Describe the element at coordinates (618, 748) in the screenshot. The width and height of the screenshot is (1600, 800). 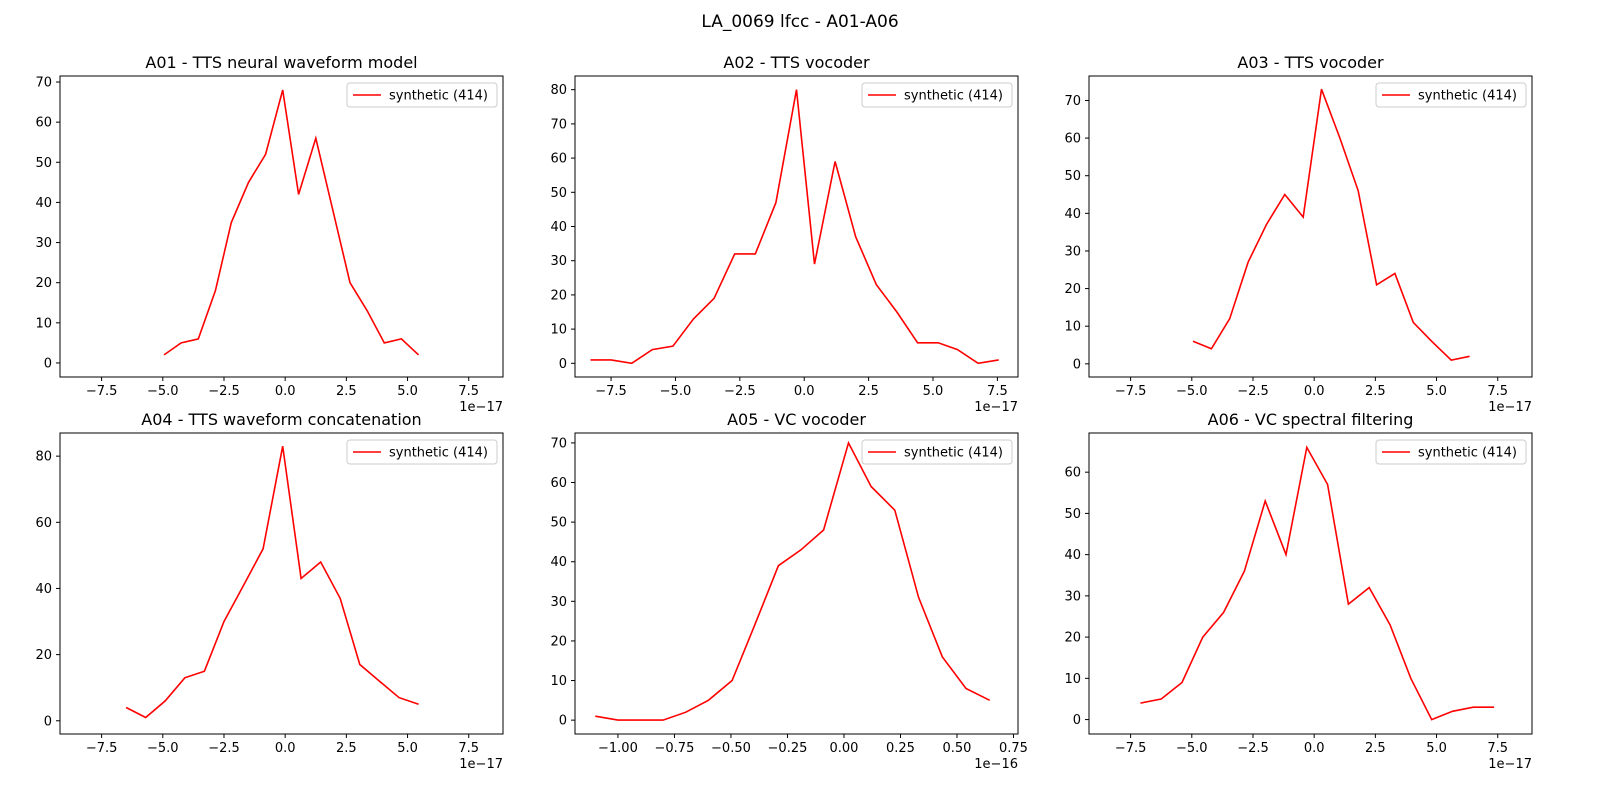
I see `x-tick-label: −1.00` at that location.